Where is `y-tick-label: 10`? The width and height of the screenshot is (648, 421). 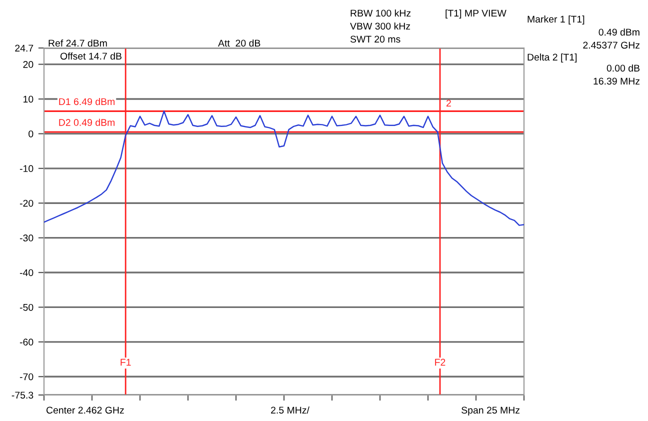
y-tick-label: 10 is located at coordinates (29, 99).